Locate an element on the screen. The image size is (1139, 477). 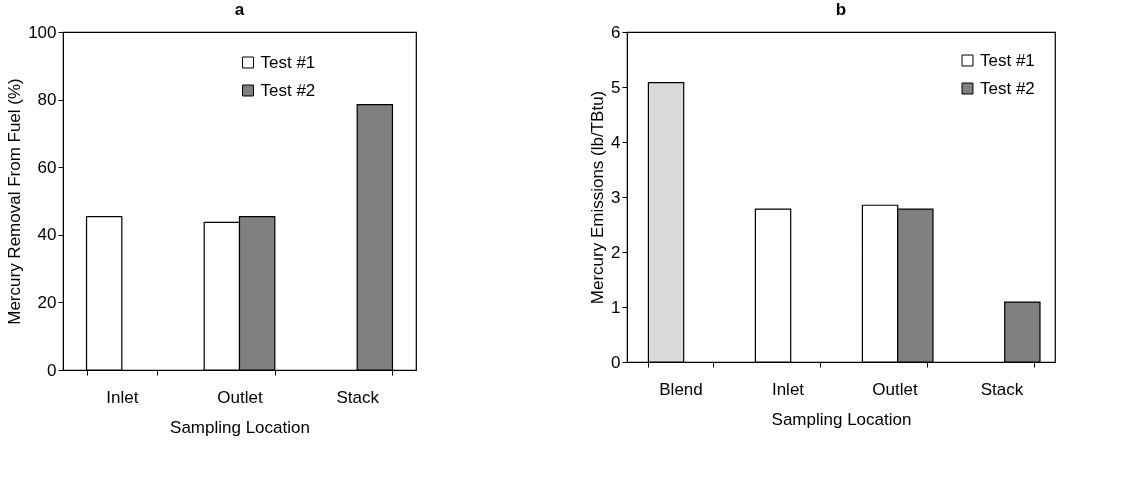
y-axis-title: Mercury Removal From Fuel (%) is located at coordinates (15, 201).